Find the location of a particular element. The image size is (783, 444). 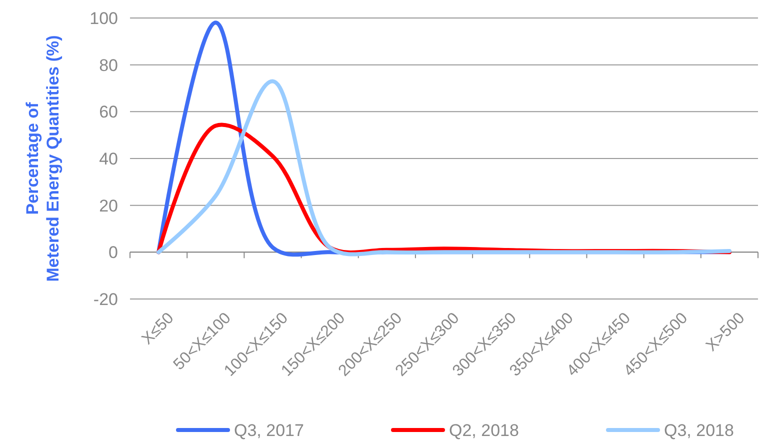

y-tick-label: 60 is located at coordinates (108, 112).